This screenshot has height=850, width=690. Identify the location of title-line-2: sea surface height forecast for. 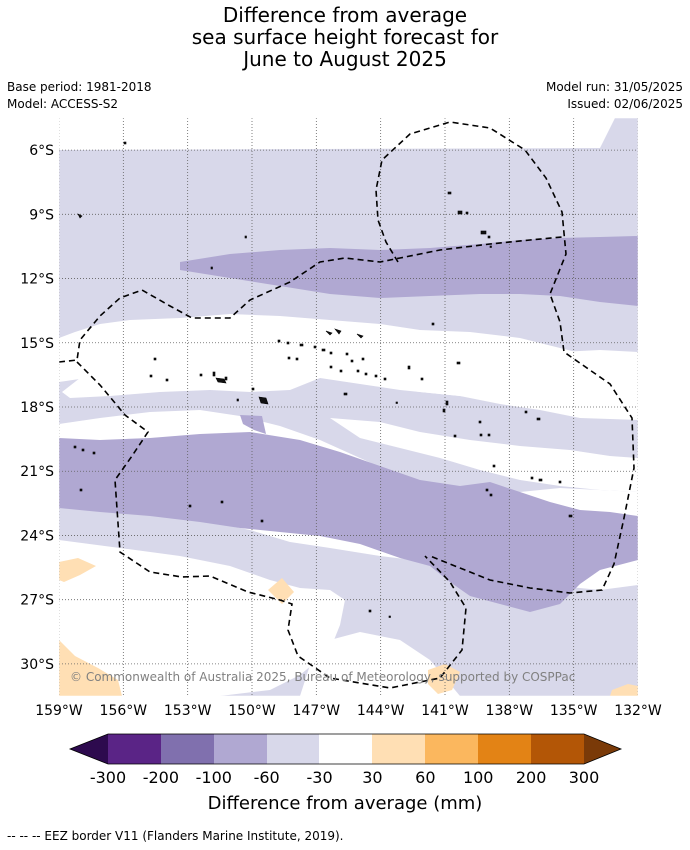
(345, 37).